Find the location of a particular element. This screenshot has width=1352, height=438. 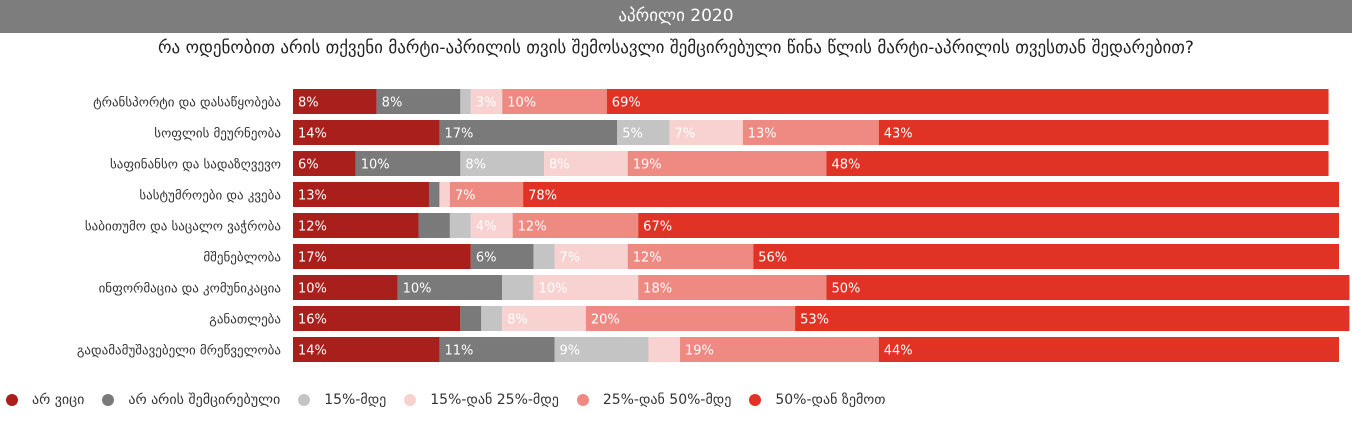

category-label: გადამამუშავებელი მრეწველობა is located at coordinates (179, 351).